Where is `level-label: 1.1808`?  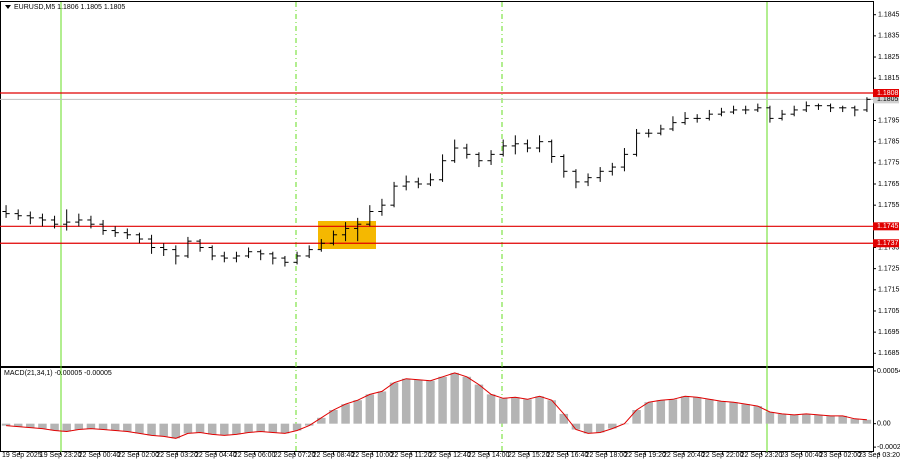 level-label: 1.1808 is located at coordinates (888, 93).